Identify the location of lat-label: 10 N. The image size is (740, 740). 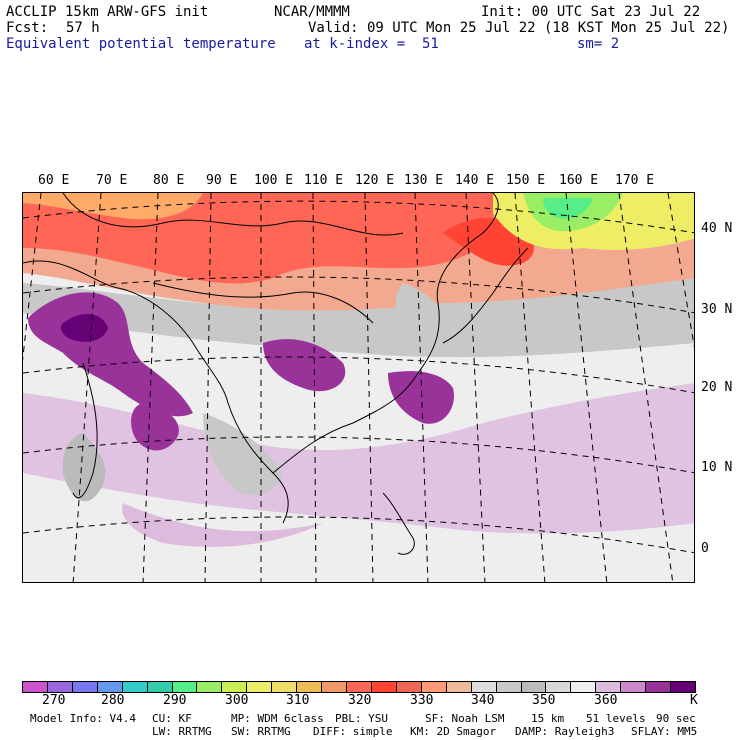
(717, 467).